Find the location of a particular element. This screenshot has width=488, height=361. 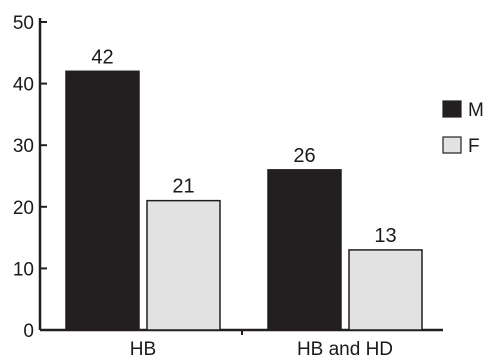

y-axis-ticks: 0 10 20 30 40 50 is located at coordinates (30, 177).